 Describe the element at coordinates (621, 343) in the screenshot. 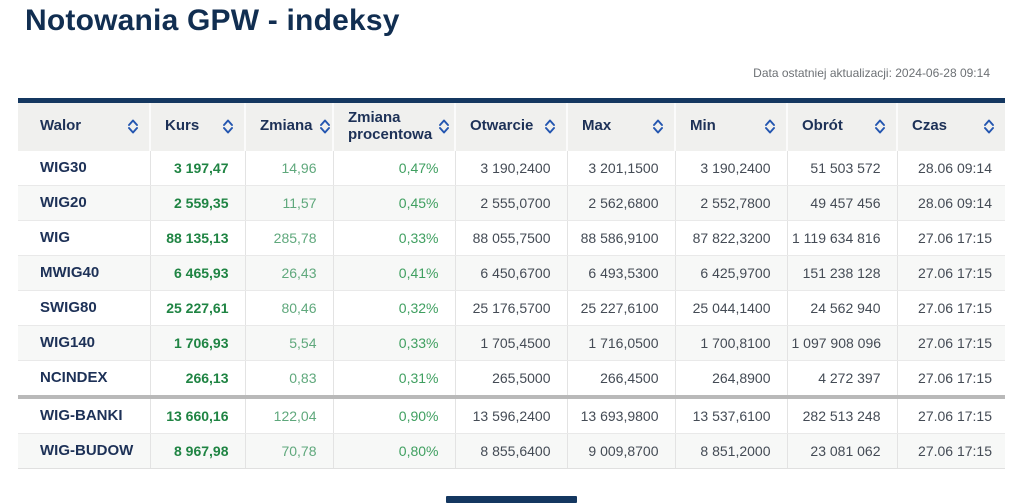

I see `cell-max: 1 716,0500` at that location.